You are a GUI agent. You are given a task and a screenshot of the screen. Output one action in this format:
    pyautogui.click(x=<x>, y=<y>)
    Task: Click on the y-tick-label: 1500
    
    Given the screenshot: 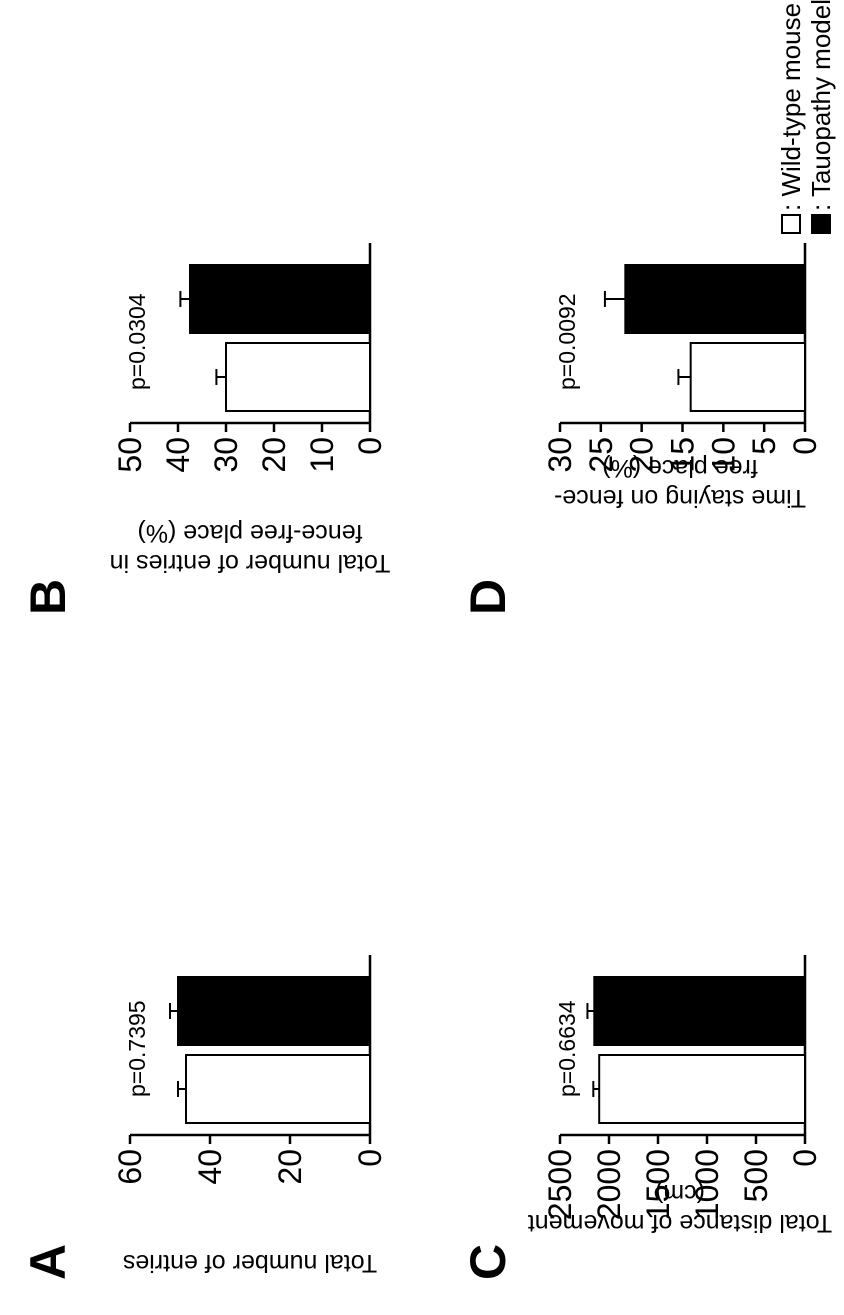 What is the action you would take?
    pyautogui.click(x=658, y=1184)
    